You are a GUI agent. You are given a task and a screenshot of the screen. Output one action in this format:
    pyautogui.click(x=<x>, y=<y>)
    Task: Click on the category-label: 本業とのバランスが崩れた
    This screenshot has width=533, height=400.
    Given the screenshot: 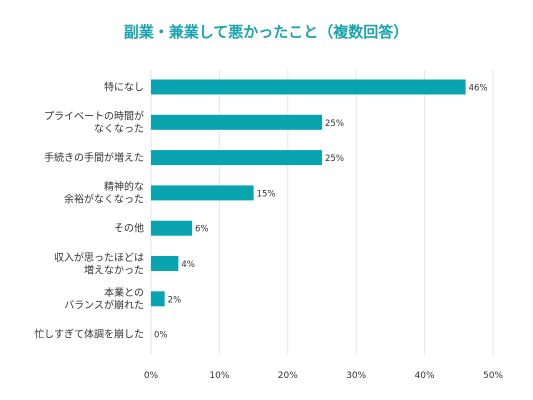 What is the action you would take?
    pyautogui.click(x=104, y=299)
    